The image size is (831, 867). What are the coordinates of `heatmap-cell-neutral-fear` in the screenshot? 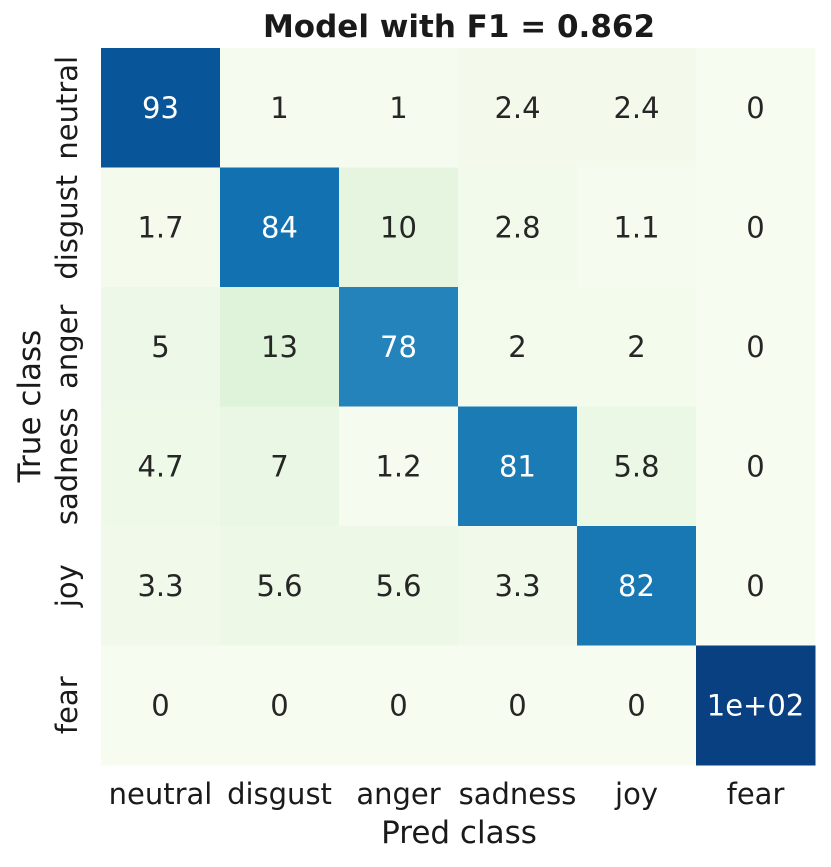 It's located at (756, 108).